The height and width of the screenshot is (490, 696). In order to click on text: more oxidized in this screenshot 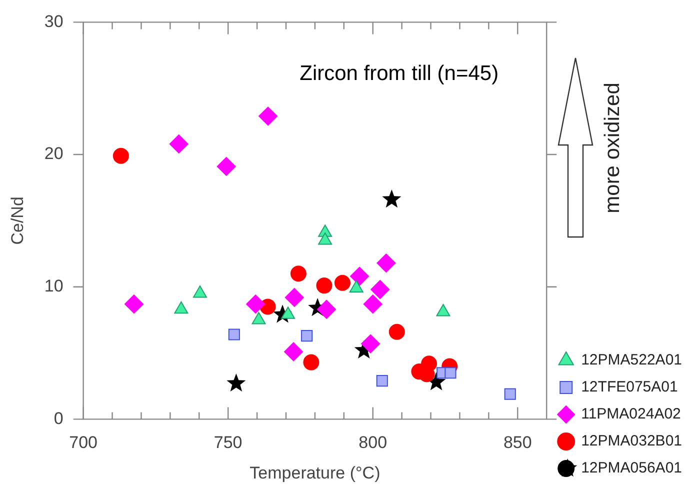, I will do `click(612, 148)`.